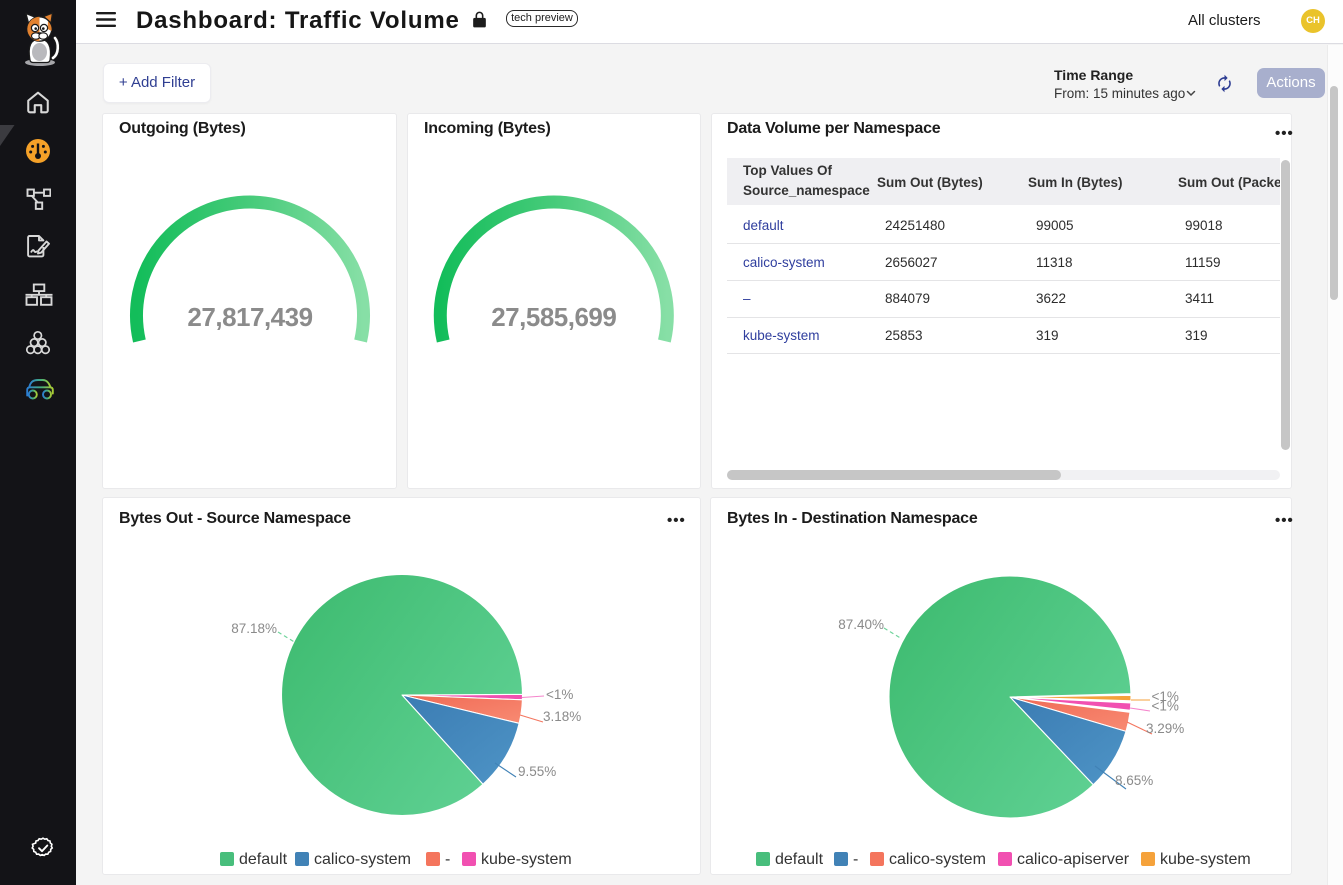 The height and width of the screenshot is (885, 1343). Describe the element at coordinates (1134, 780) in the screenshot. I see `svg-text: 8.65%` at that location.